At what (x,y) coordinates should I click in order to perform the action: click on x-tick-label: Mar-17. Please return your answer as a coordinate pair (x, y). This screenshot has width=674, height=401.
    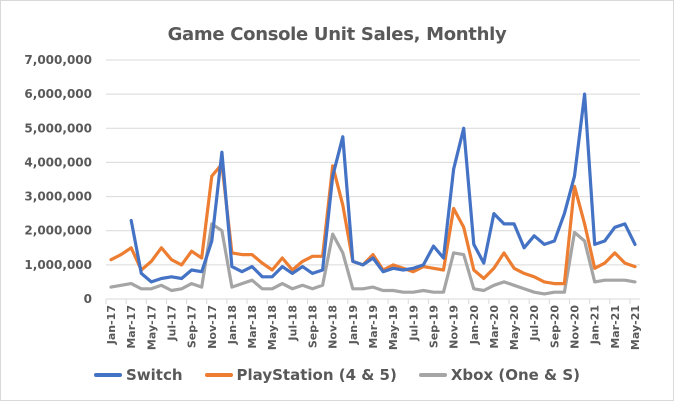
    Looking at the image, I should click on (131, 327).